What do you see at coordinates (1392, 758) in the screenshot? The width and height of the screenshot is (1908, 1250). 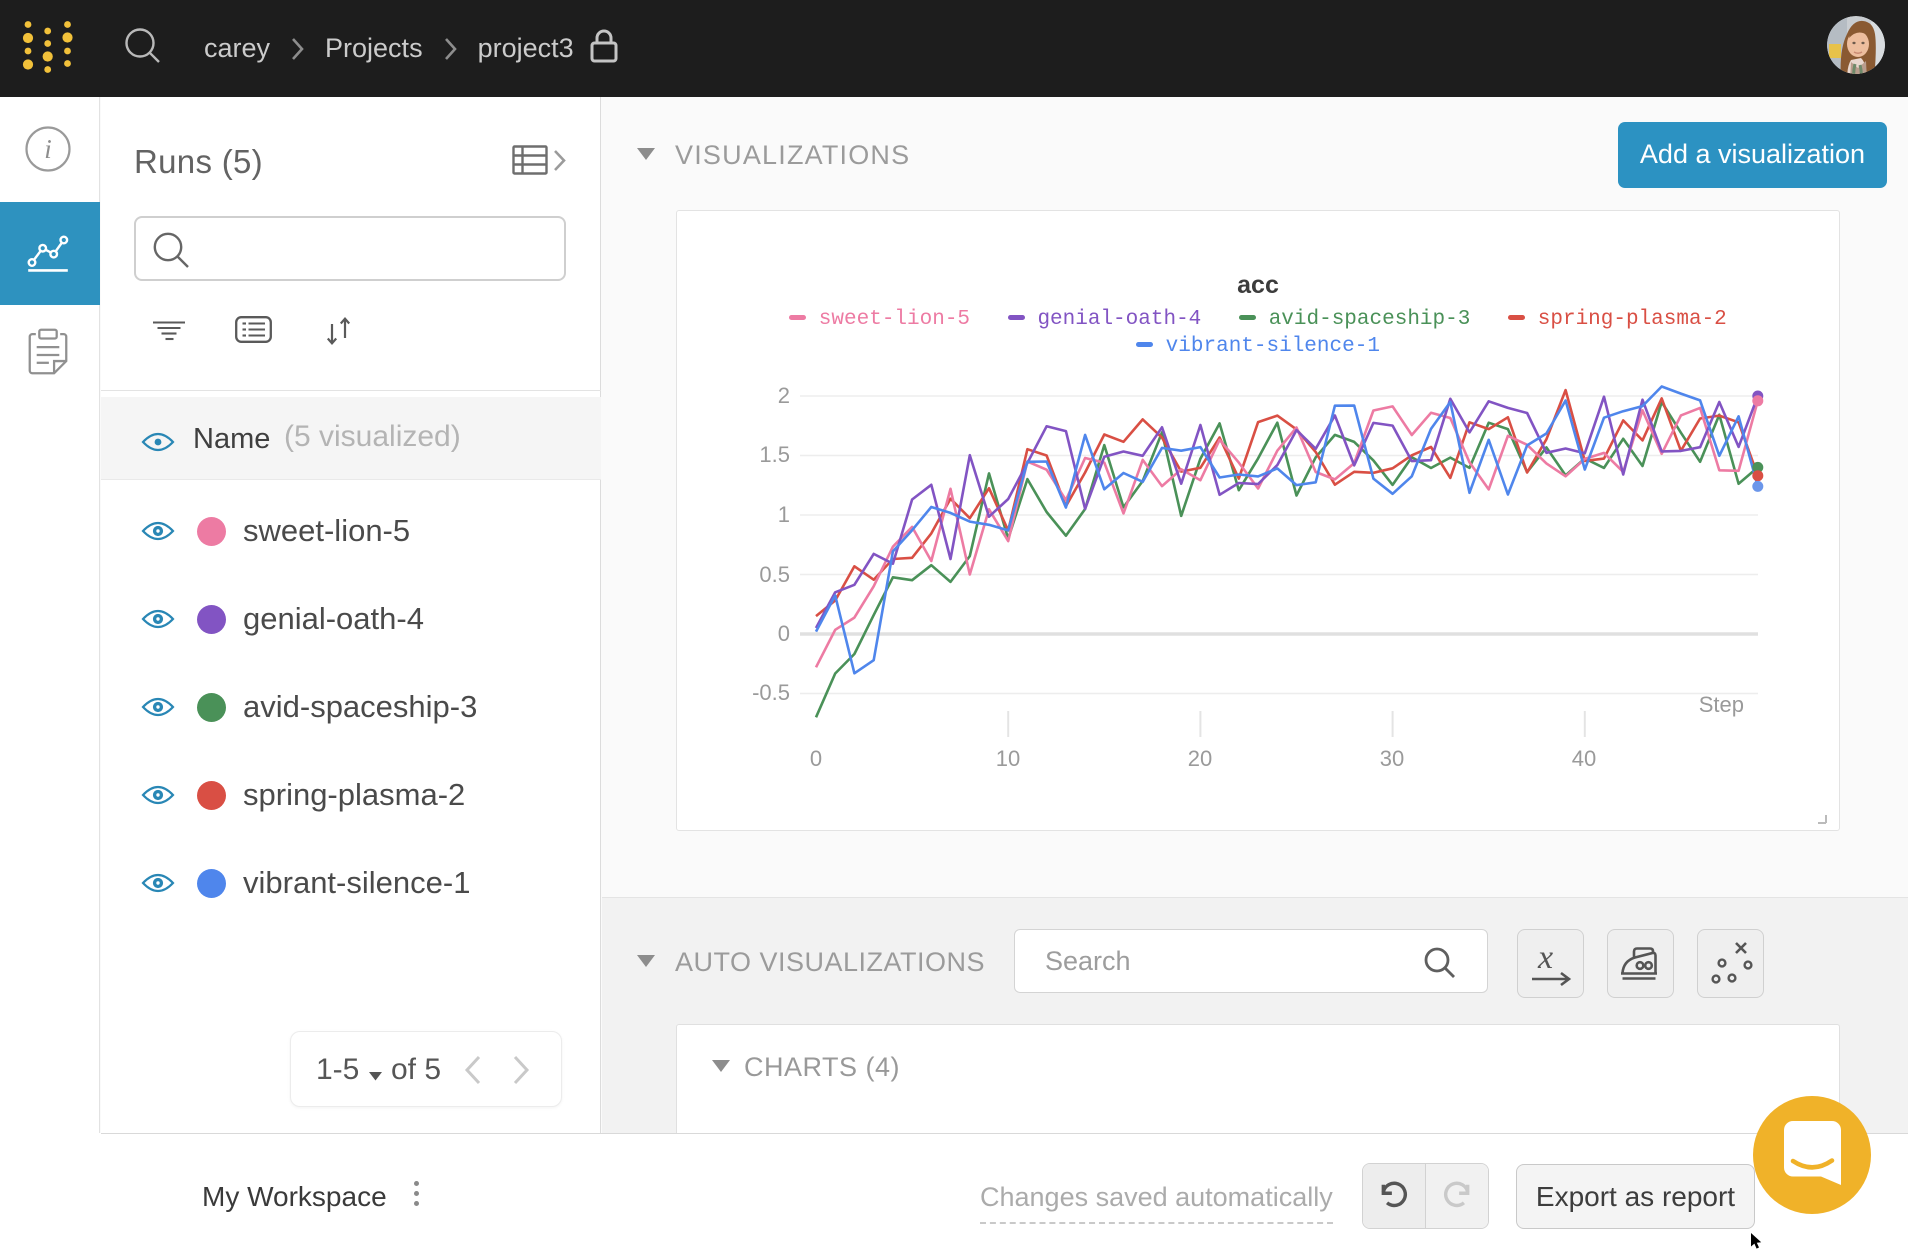 I see `svg-text: 30` at bounding box center [1392, 758].